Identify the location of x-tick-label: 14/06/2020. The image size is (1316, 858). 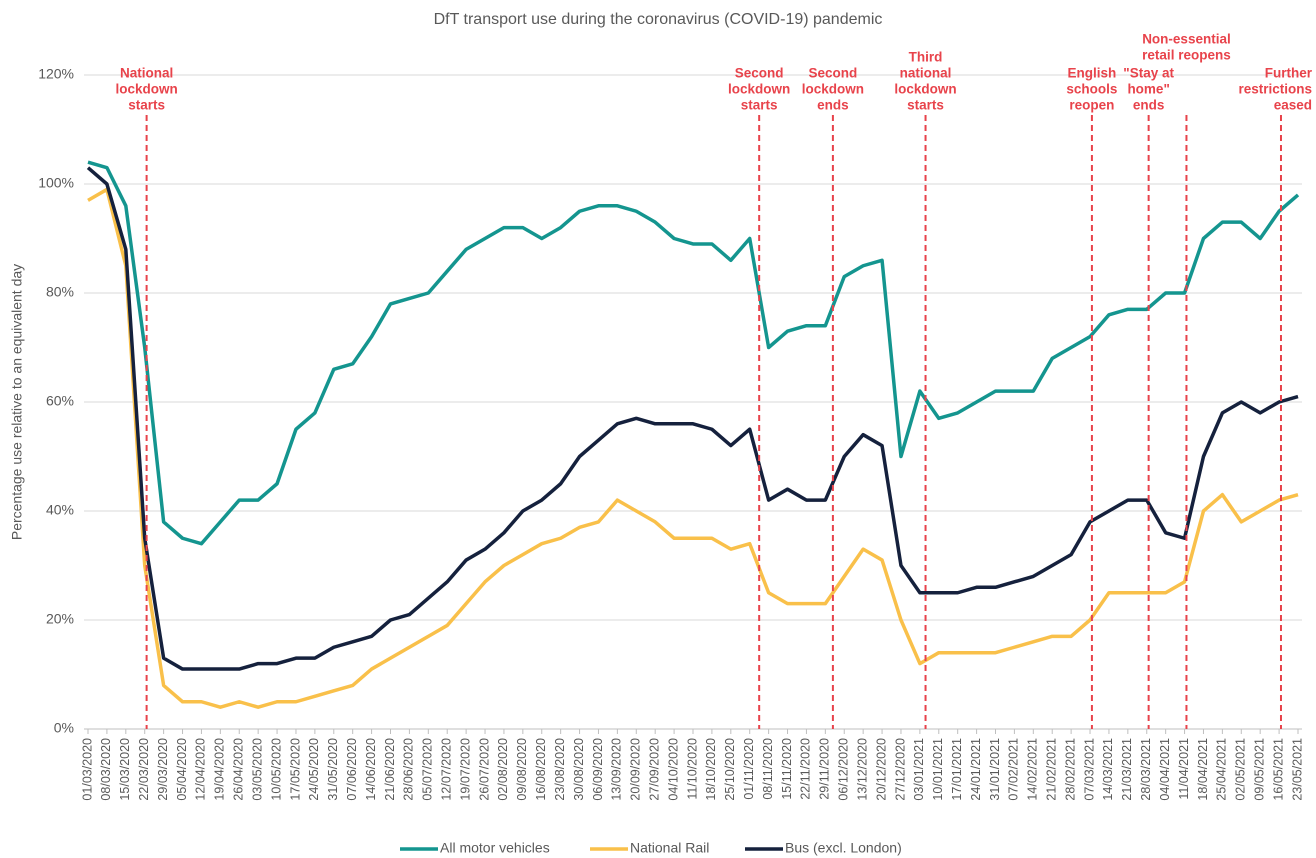
(371, 769).